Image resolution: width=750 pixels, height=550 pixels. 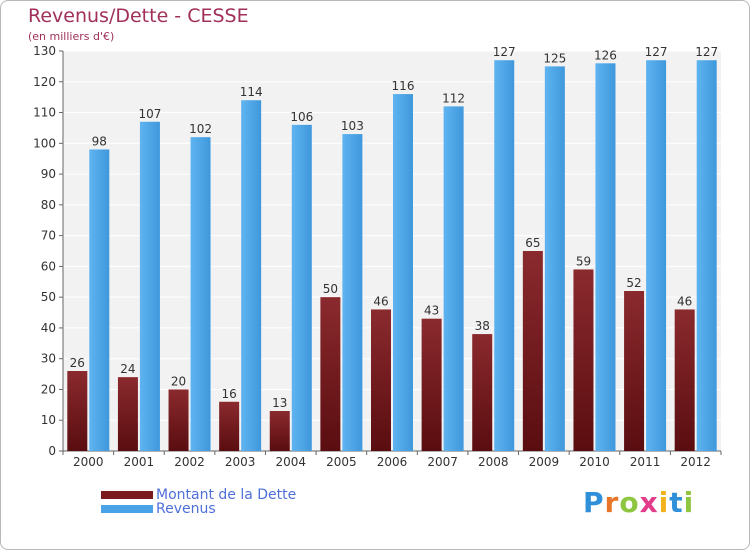 I want to click on data-label-dette: 24, so click(x=127, y=369).